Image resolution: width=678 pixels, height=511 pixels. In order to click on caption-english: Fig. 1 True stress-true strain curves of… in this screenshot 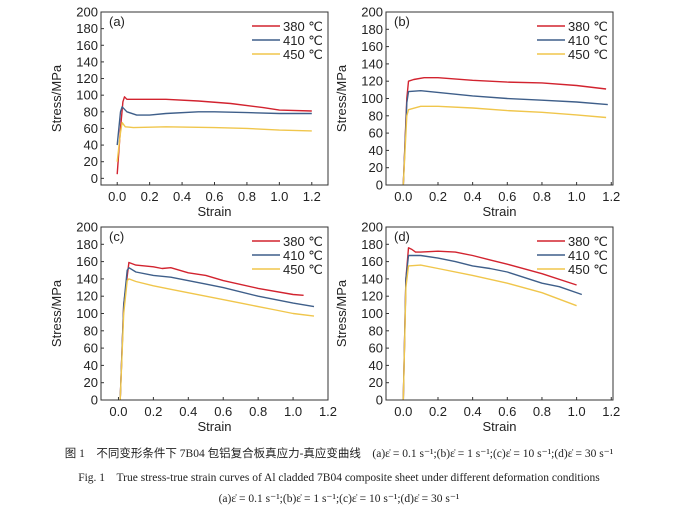, I will do `click(339, 478)`.